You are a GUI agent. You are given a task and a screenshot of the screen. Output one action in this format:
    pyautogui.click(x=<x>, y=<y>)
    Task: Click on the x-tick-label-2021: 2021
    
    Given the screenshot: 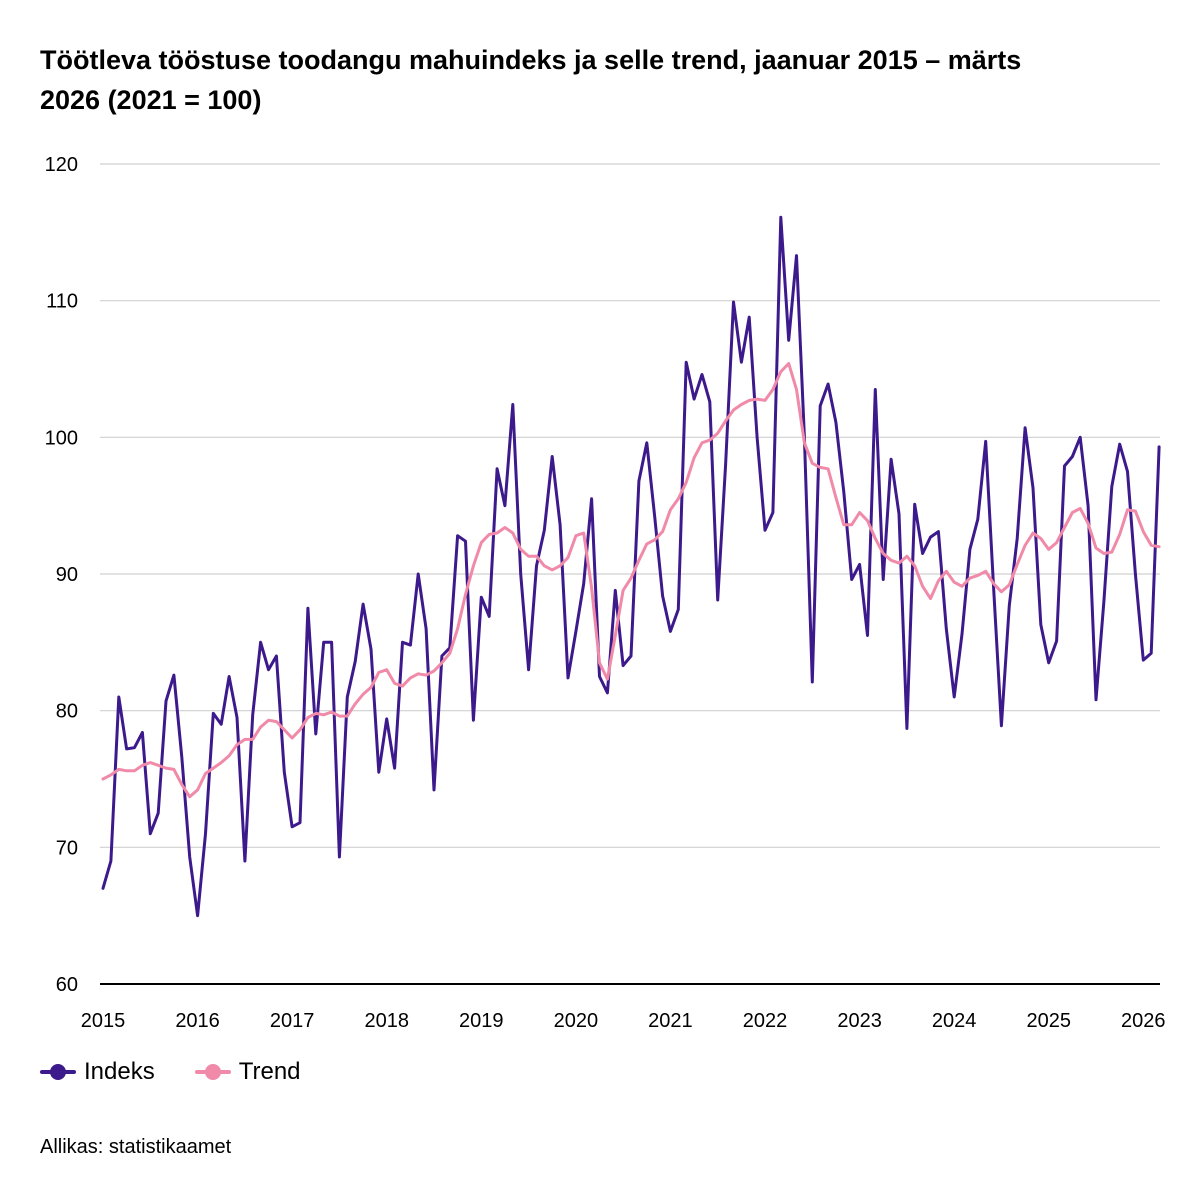 What is the action you would take?
    pyautogui.click(x=670, y=1021)
    